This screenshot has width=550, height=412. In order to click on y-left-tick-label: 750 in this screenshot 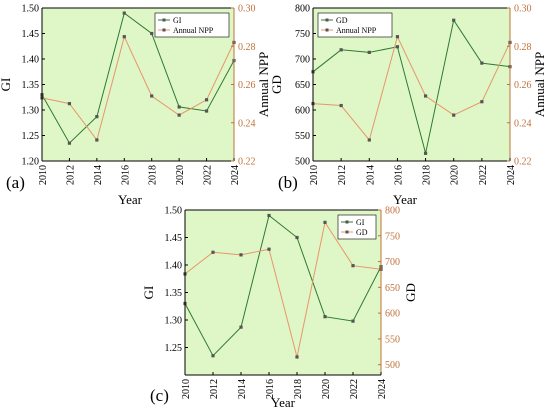, I will do `click(302, 34)`.